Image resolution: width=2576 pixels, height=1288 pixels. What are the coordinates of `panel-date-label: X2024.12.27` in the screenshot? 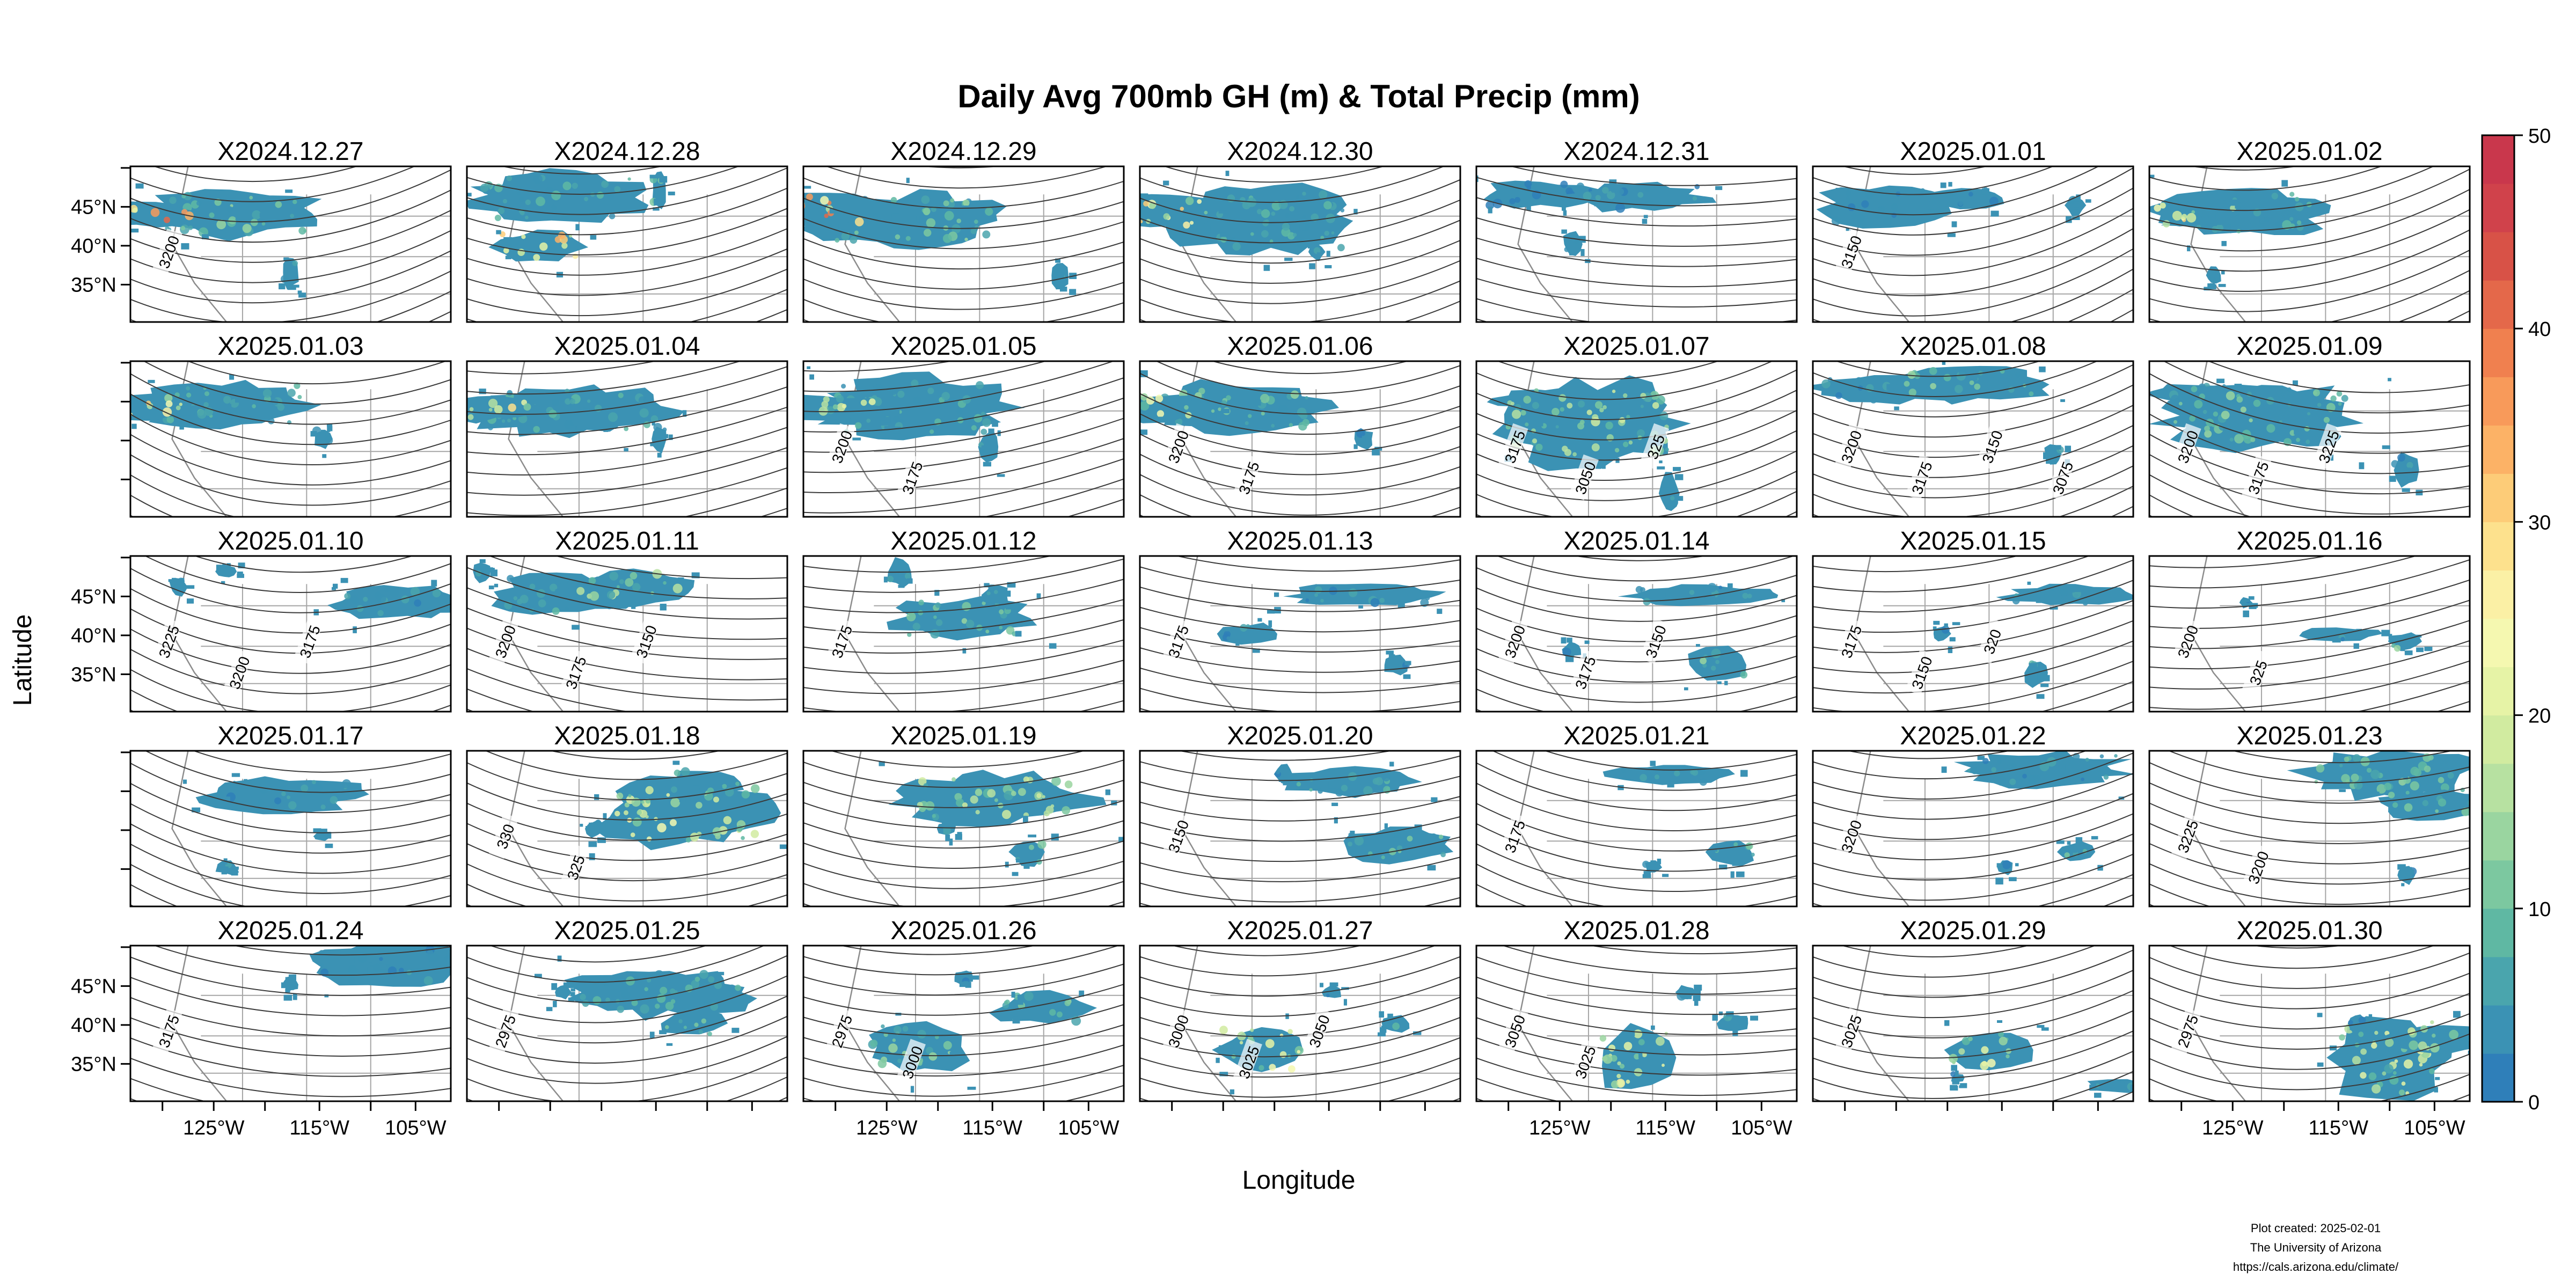 It's located at (290, 151).